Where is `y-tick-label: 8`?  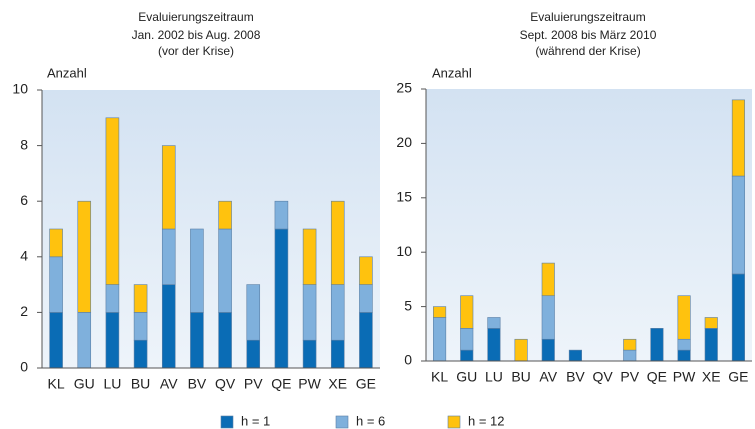
y-tick-label: 8 is located at coordinates (24, 144).